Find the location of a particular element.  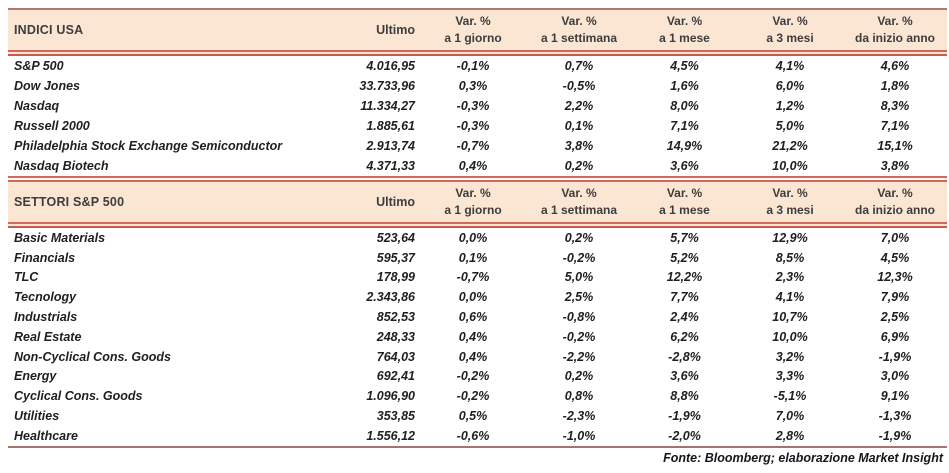

row-var-1-week: -1,0% is located at coordinates (579, 435).